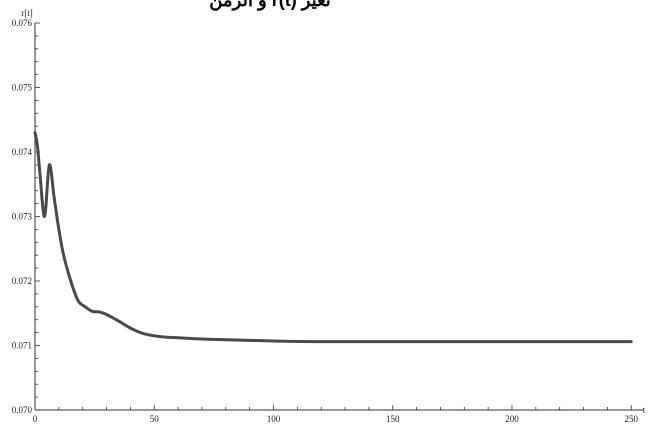 The width and height of the screenshot is (648, 427). What do you see at coordinates (393, 419) in the screenshot?
I see `x-tick-label: 150` at bounding box center [393, 419].